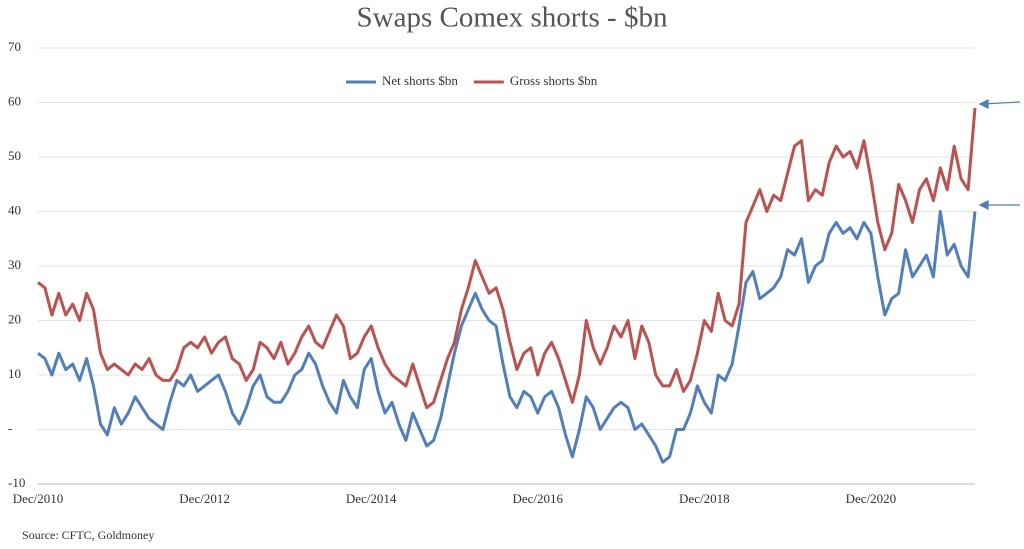 This screenshot has height=549, width=1024. Describe the element at coordinates (537, 498) in the screenshot. I see `x-tick-label: Dec/2016` at that location.